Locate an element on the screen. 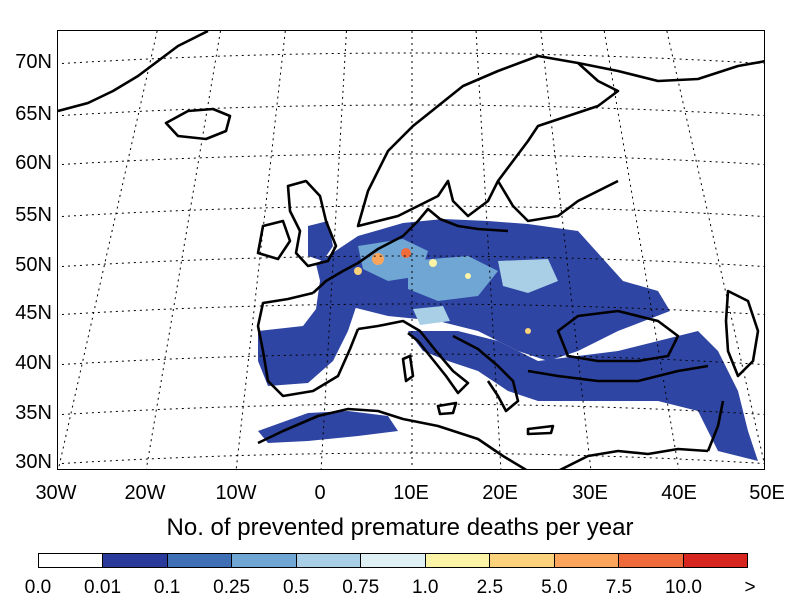  coast-iceland is located at coordinates (198, 124).